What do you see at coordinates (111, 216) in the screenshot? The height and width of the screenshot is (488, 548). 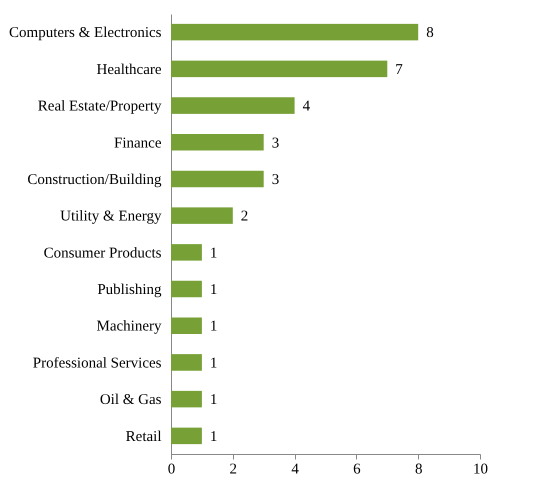 I see `y-tick-label: Utility & Energy` at bounding box center [111, 216].